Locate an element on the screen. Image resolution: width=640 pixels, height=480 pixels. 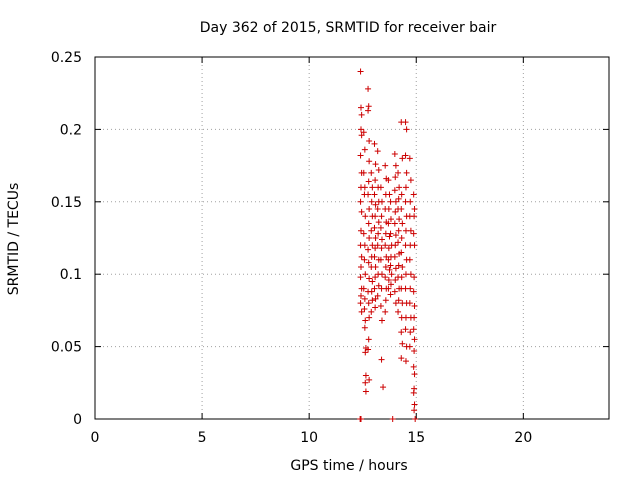
y-tick-label: 0.2 is located at coordinates (71, 130).